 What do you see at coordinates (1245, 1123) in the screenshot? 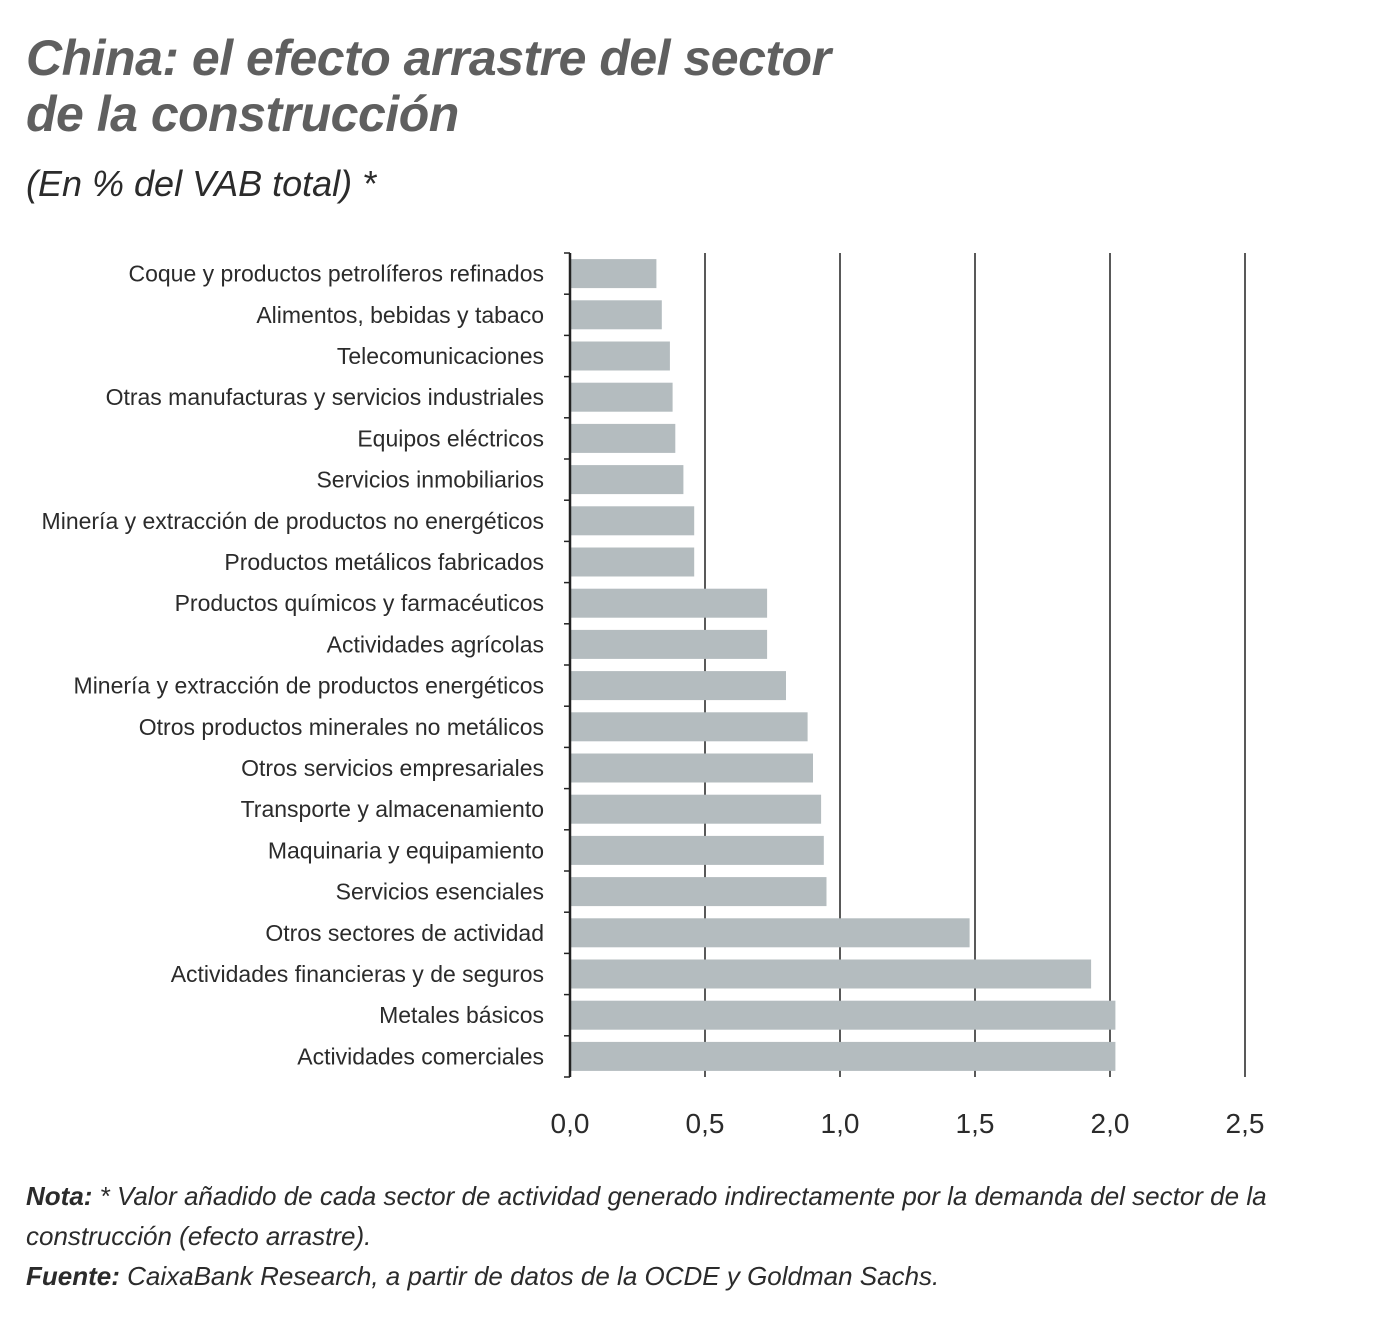
I see `x-tick-label: 2,5` at bounding box center [1245, 1123].